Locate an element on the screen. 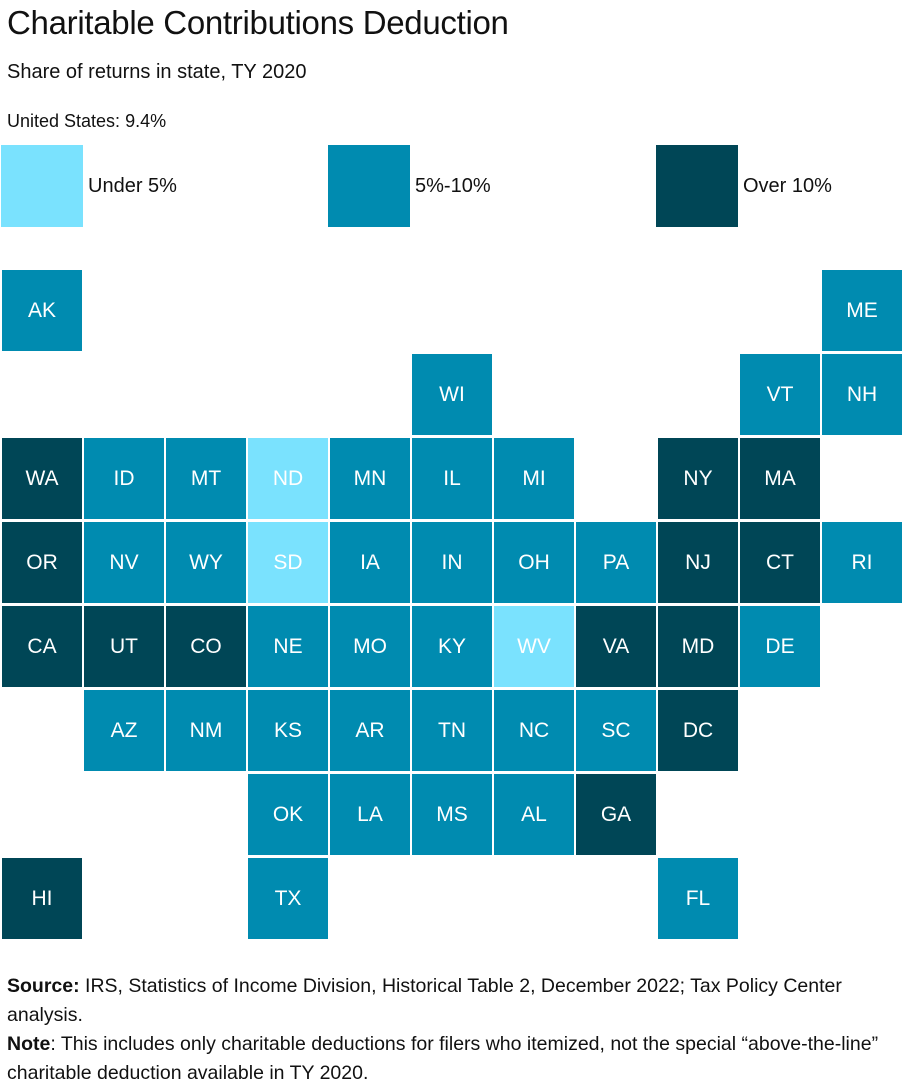 Image resolution: width=903 pixels, height=1091 pixels. state-label: OK is located at coordinates (288, 814).